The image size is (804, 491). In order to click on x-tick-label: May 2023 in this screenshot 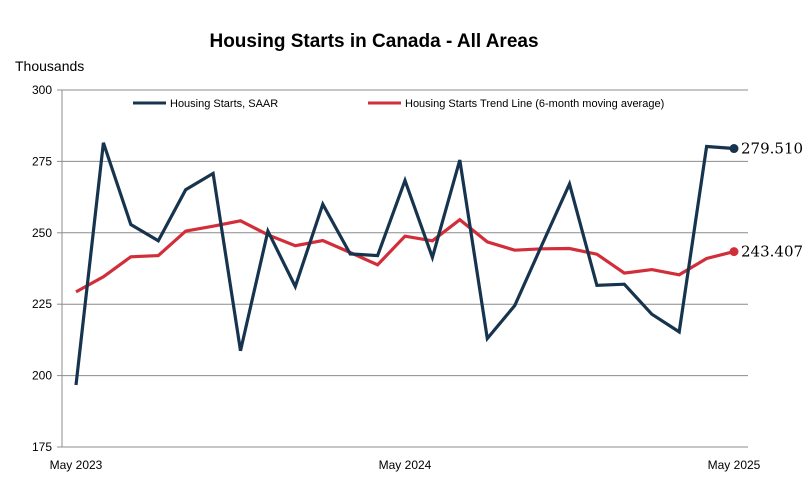, I will do `click(76, 465)`.